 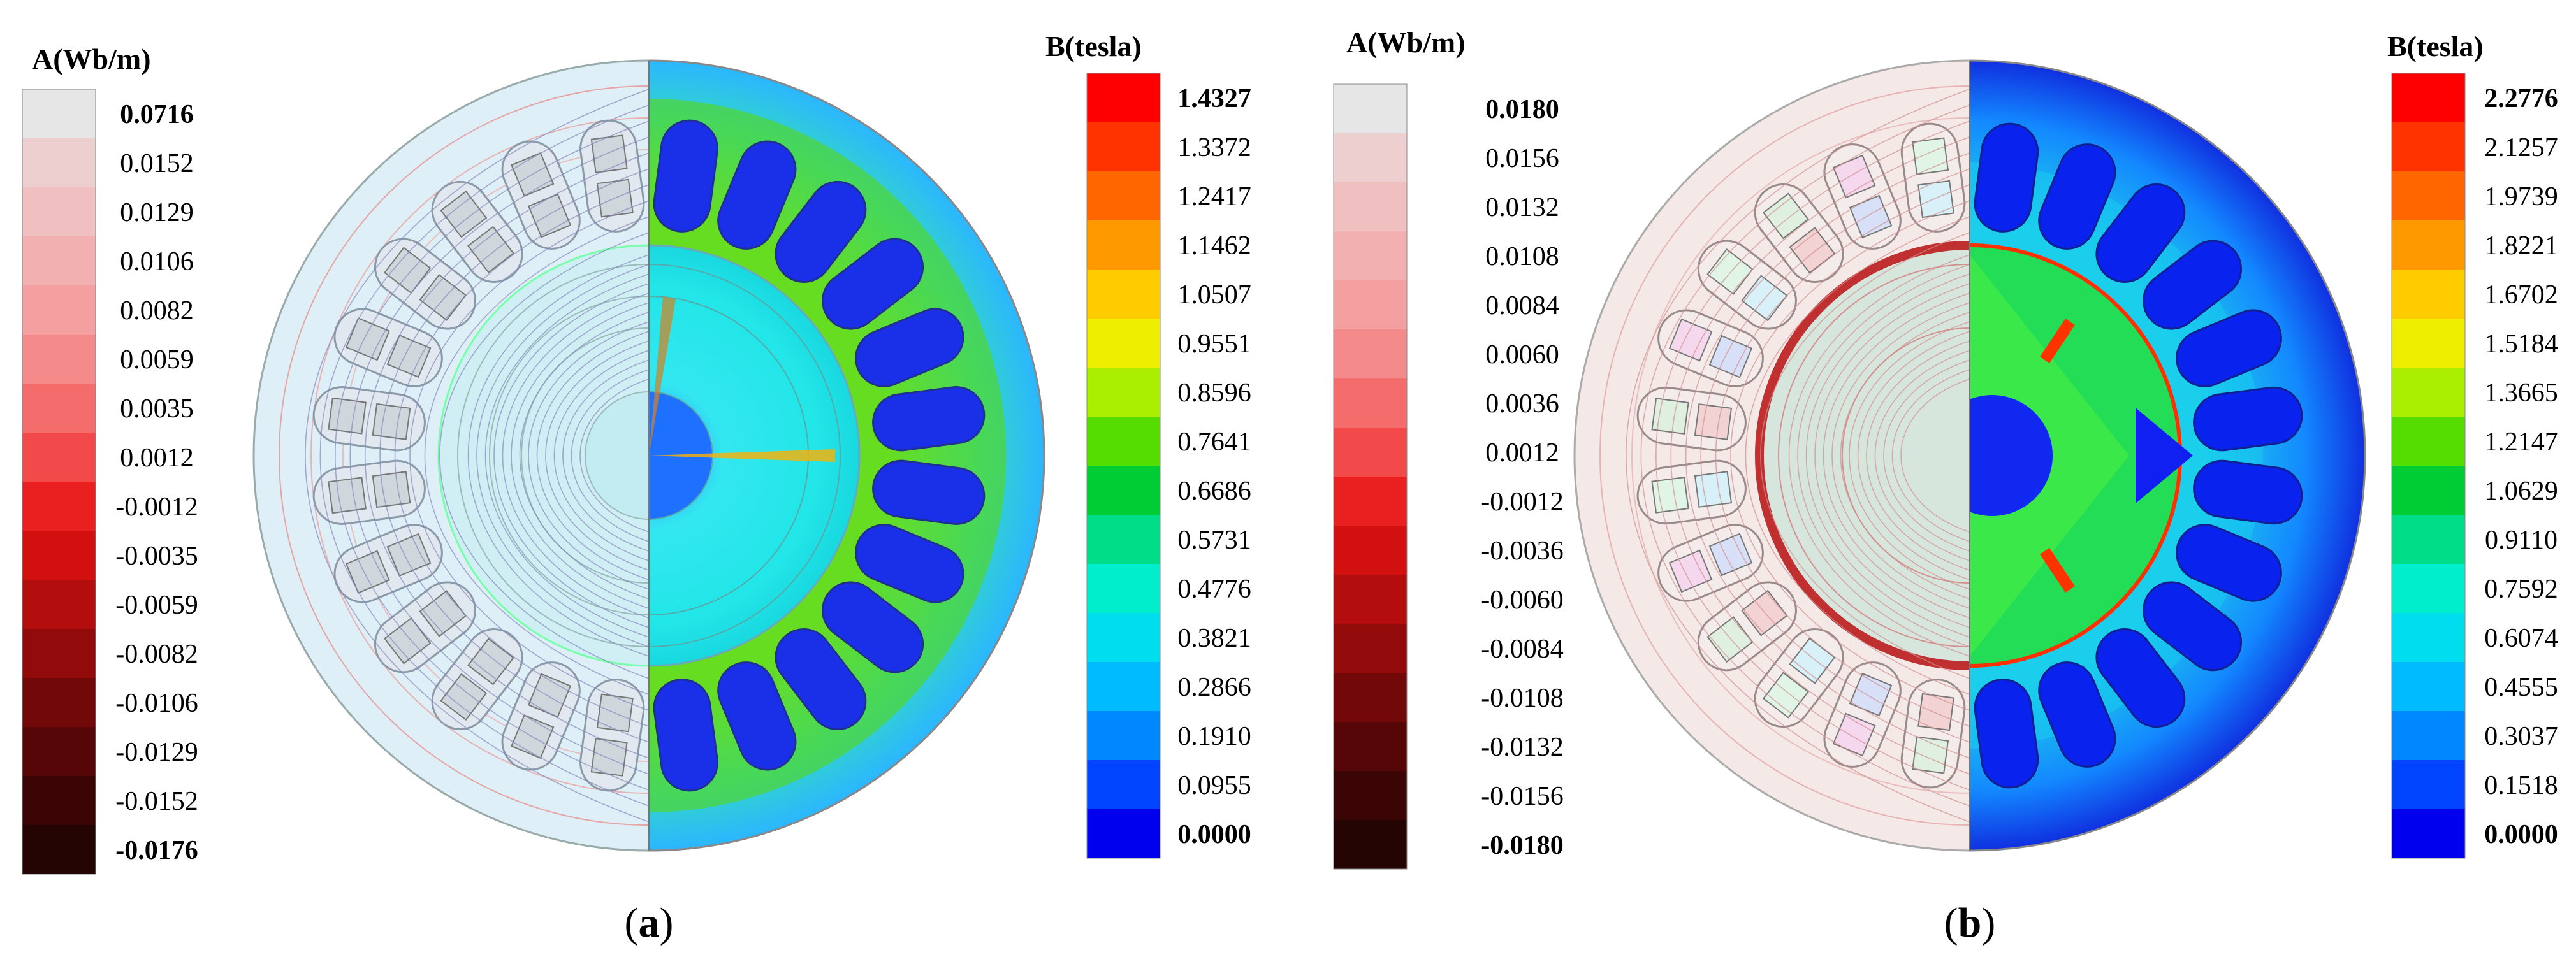 I want to click on legend-label: 0.3037, so click(x=2521, y=736).